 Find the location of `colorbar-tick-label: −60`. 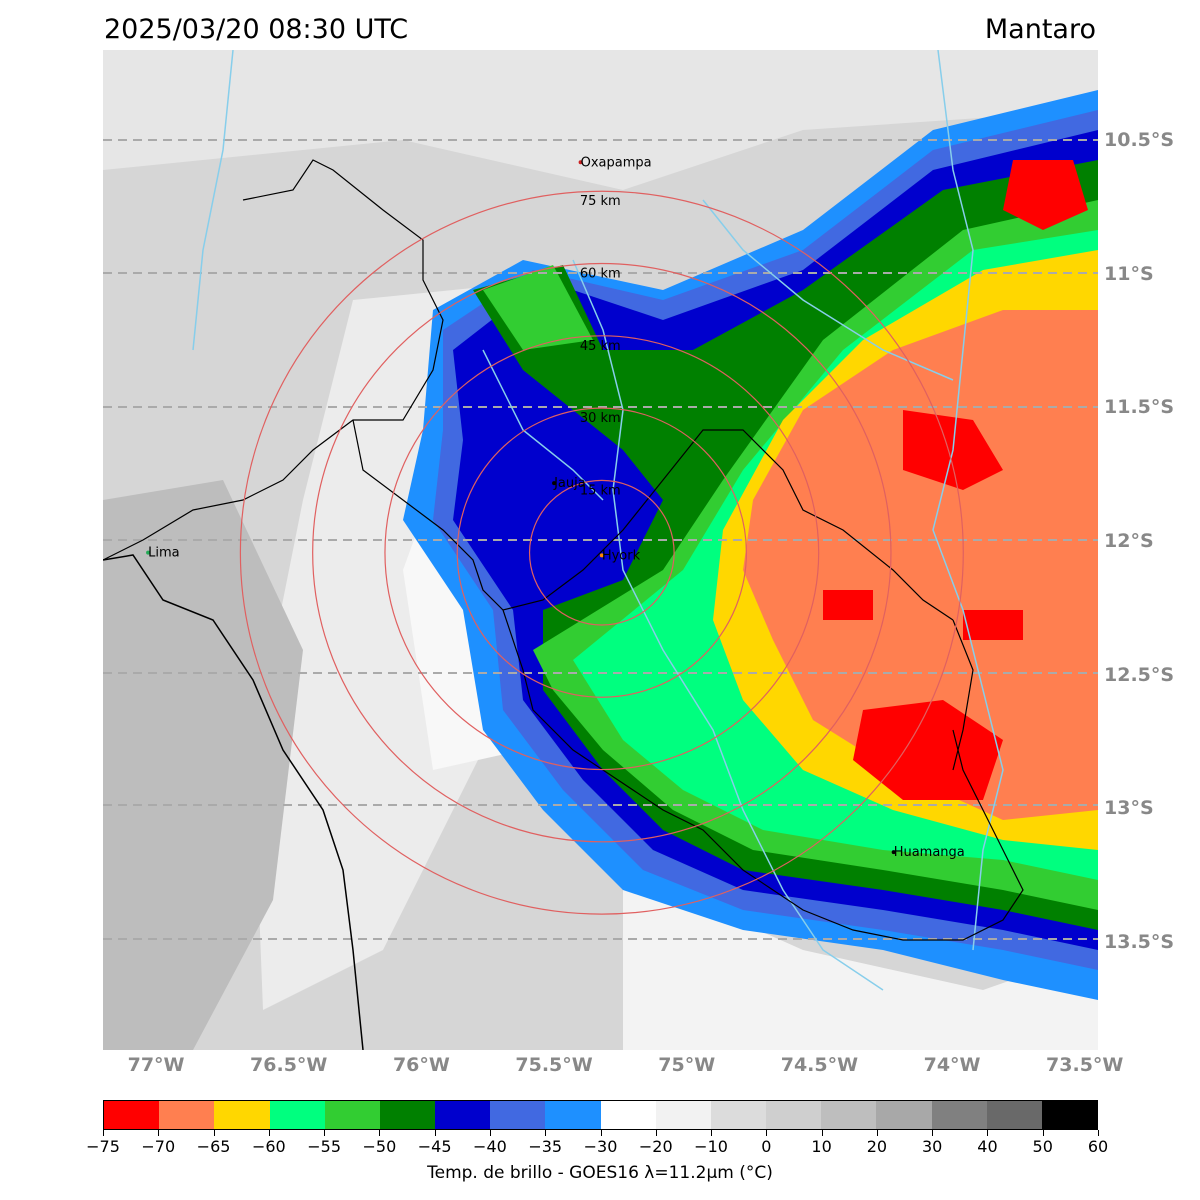

colorbar-tick-label: −60 is located at coordinates (268, 1146).